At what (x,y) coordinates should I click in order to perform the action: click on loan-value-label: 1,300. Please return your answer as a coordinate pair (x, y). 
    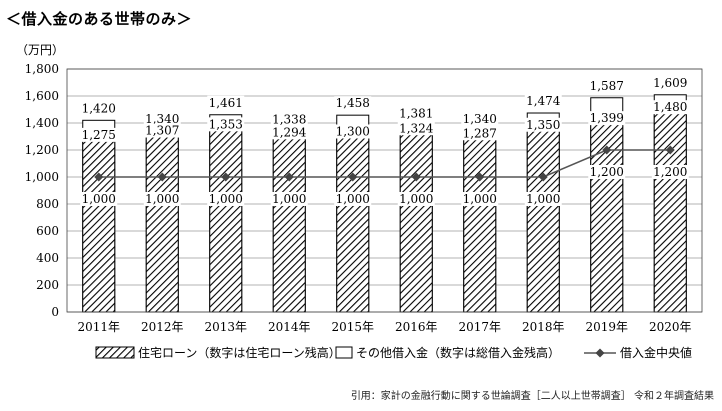
    Looking at the image, I should click on (353, 132).